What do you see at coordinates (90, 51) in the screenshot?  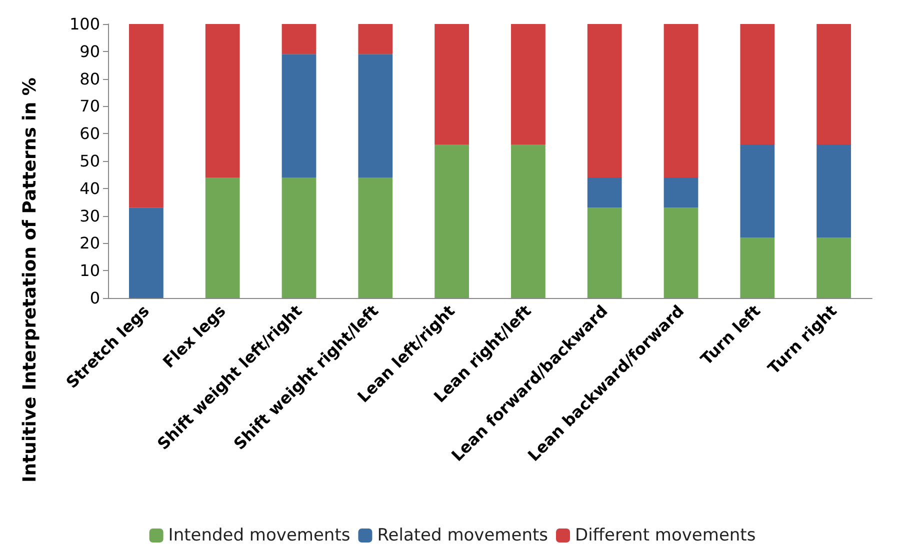 I see `y-tick-label: 90` at bounding box center [90, 51].